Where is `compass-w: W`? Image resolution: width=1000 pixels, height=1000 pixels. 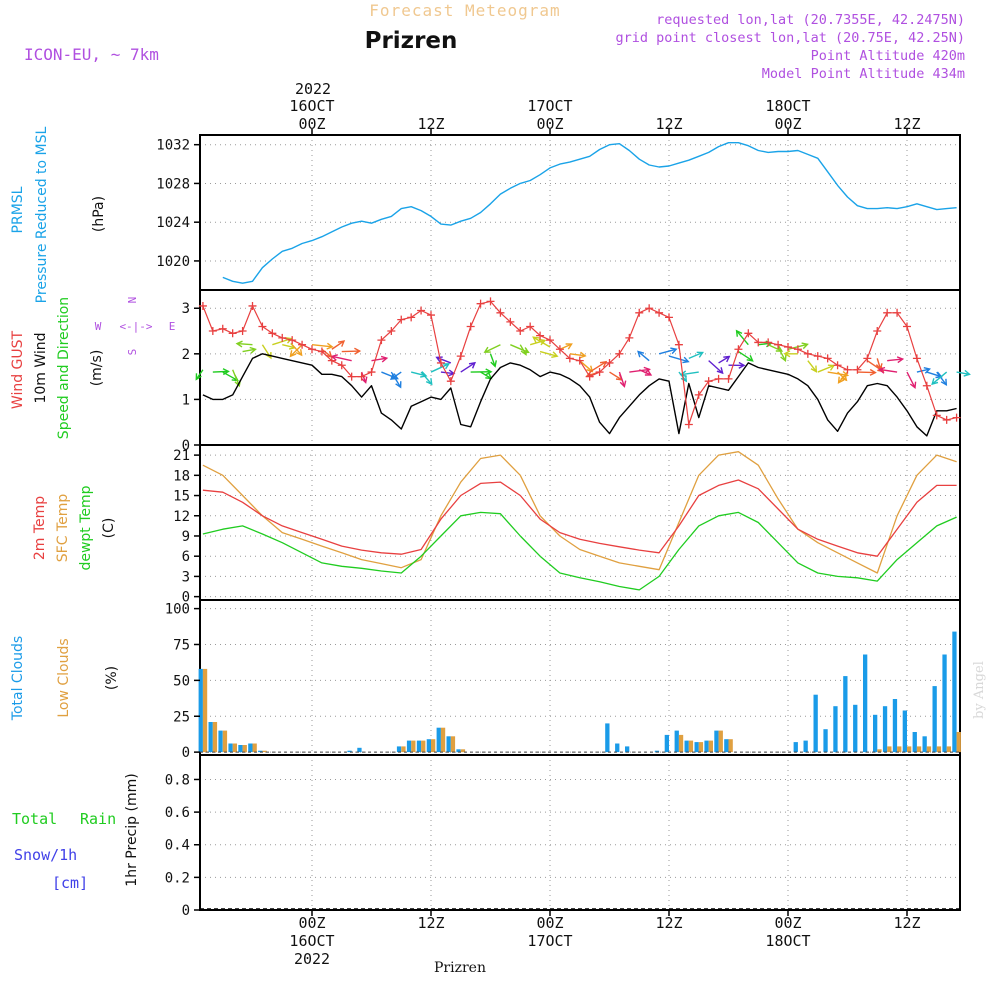
compass-w: W is located at coordinates (98, 326).